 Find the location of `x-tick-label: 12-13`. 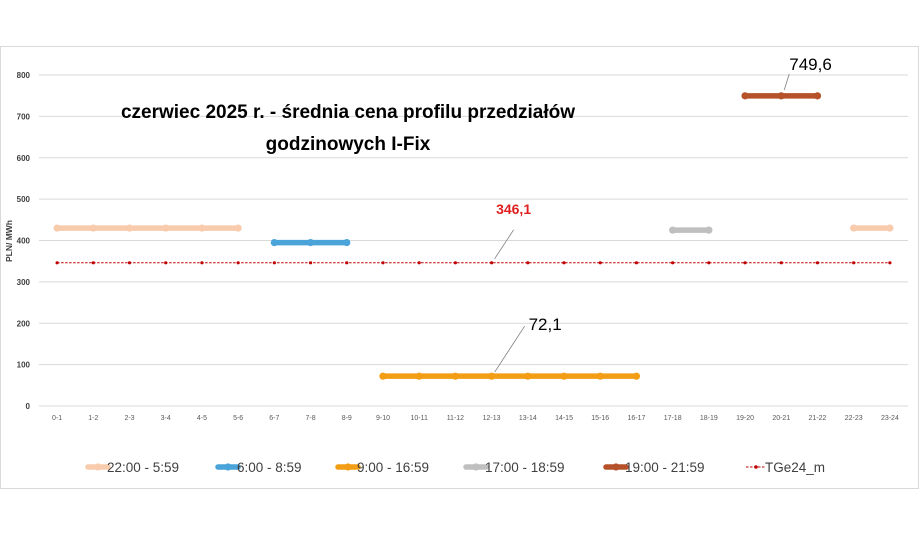

x-tick-label: 12-13 is located at coordinates (492, 418).